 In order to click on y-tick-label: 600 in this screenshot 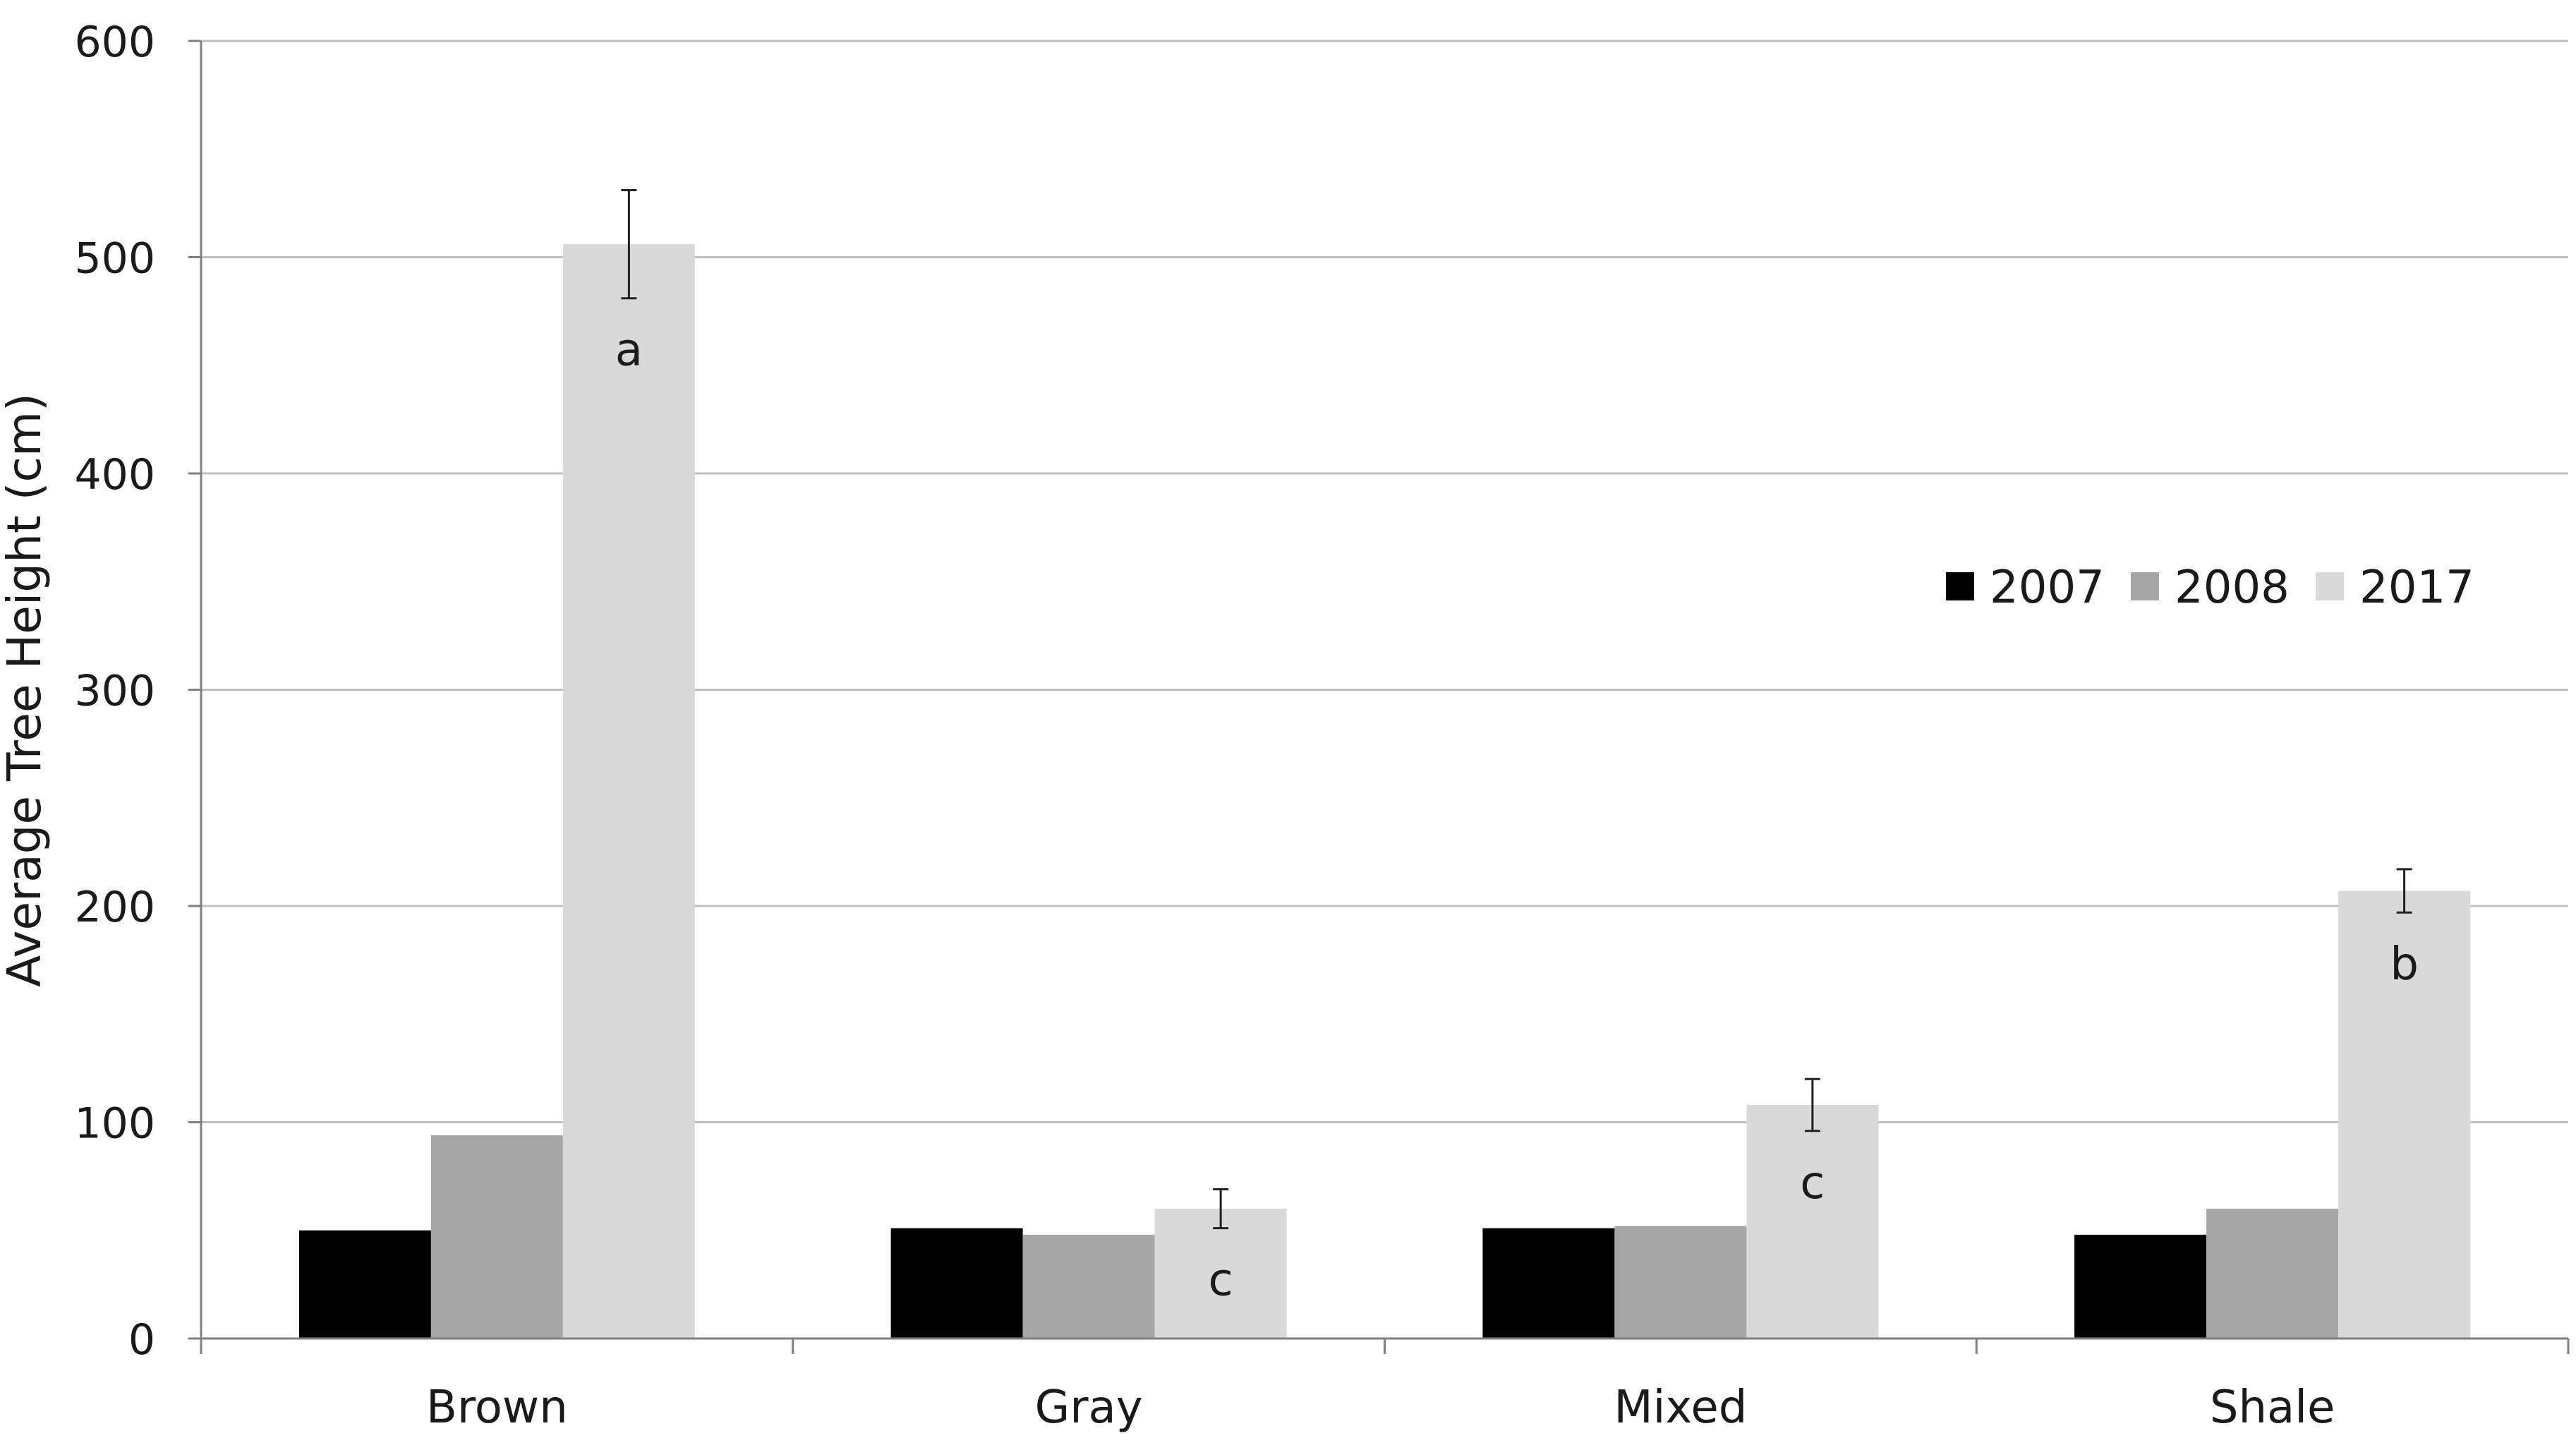, I will do `click(115, 43)`.